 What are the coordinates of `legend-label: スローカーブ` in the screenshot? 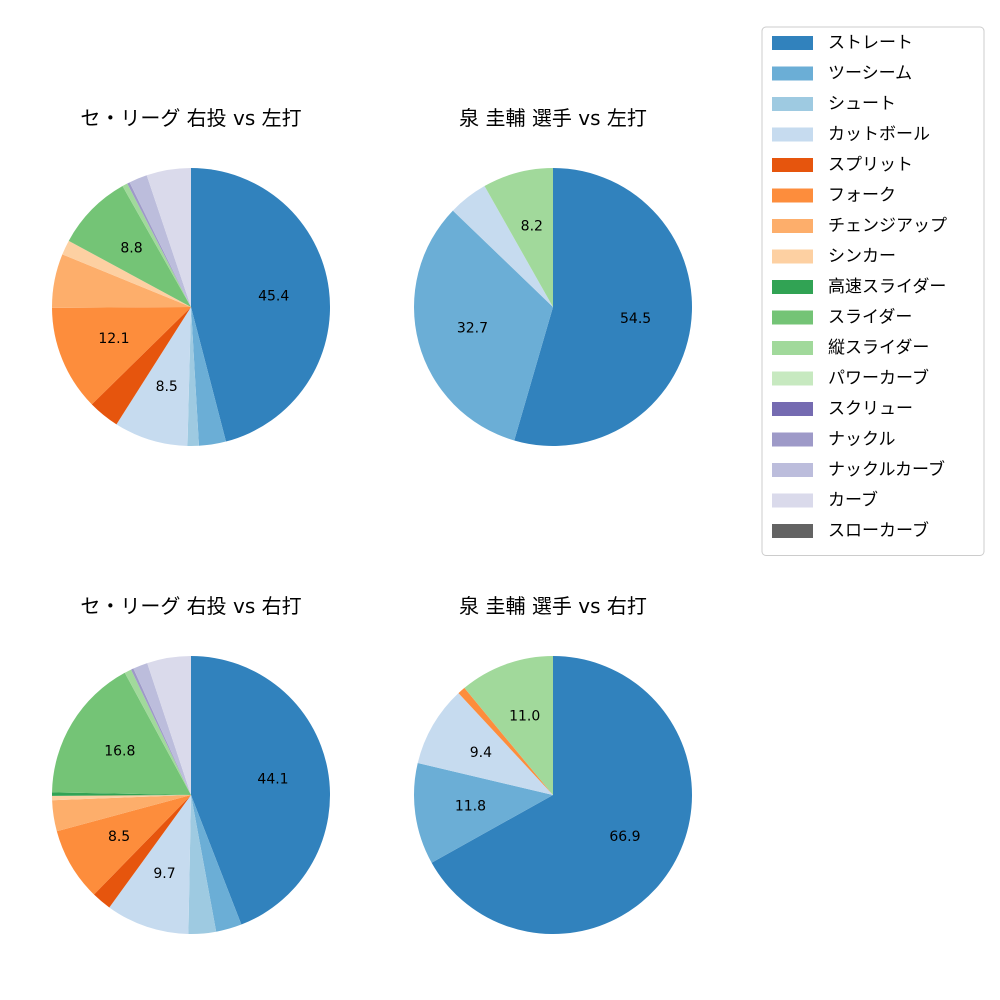 It's located at (878, 530).